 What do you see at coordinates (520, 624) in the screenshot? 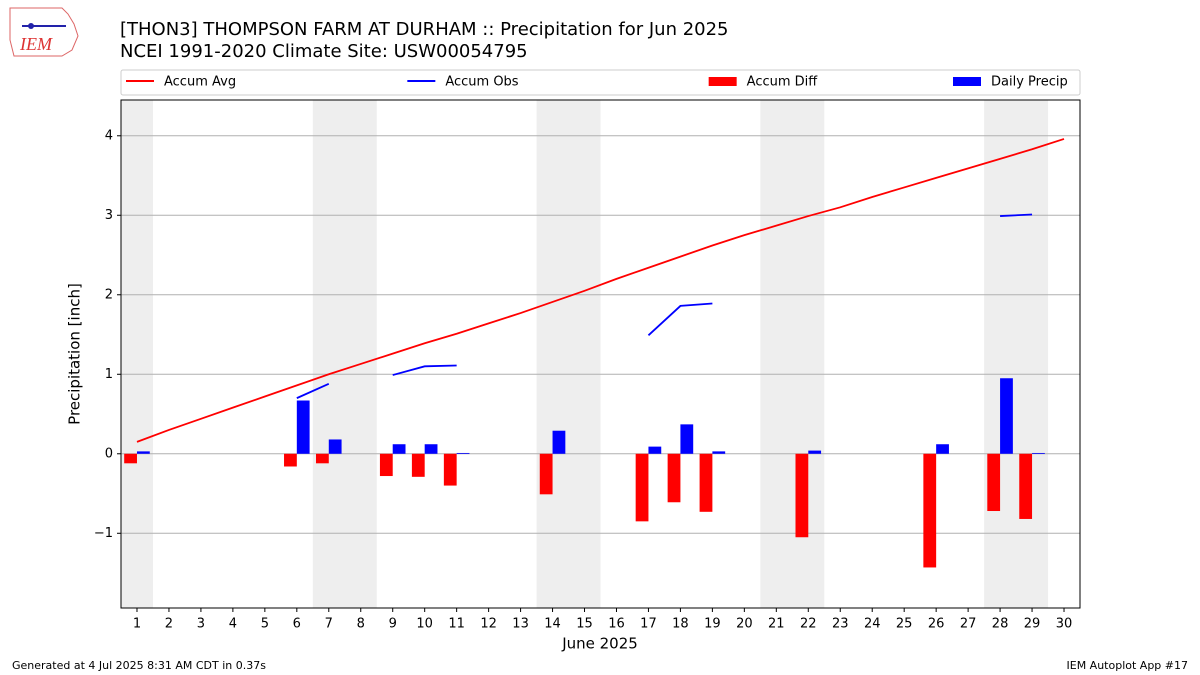
I see `x-tick-label: 13` at bounding box center [520, 624].